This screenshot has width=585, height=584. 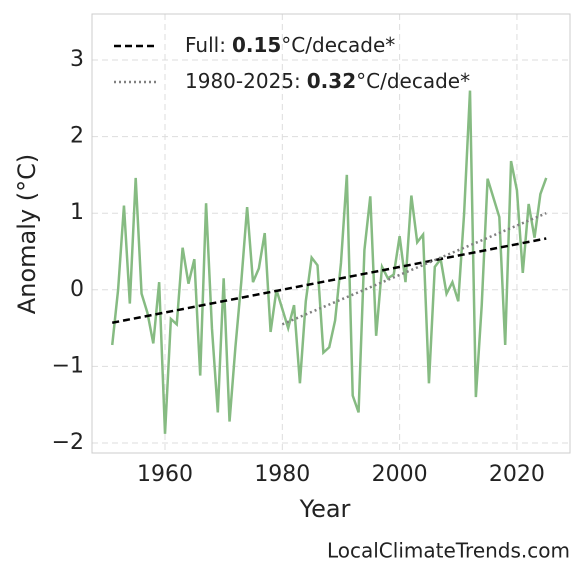 What do you see at coordinates (400, 474) in the screenshot?
I see `x-tick-label: 2000` at bounding box center [400, 474].